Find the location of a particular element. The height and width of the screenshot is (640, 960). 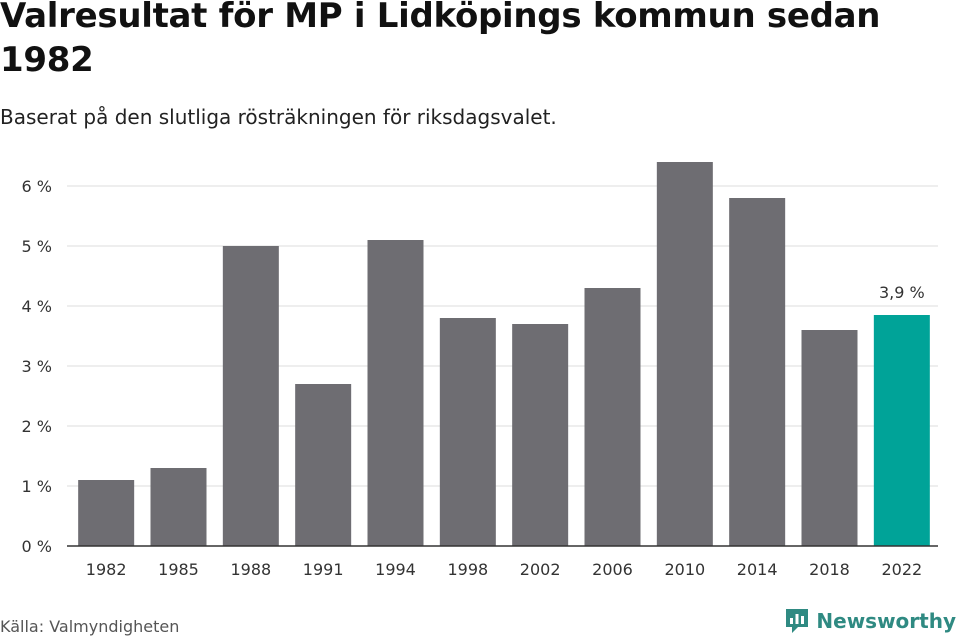

x-tick-label: 1998 is located at coordinates (467, 569).